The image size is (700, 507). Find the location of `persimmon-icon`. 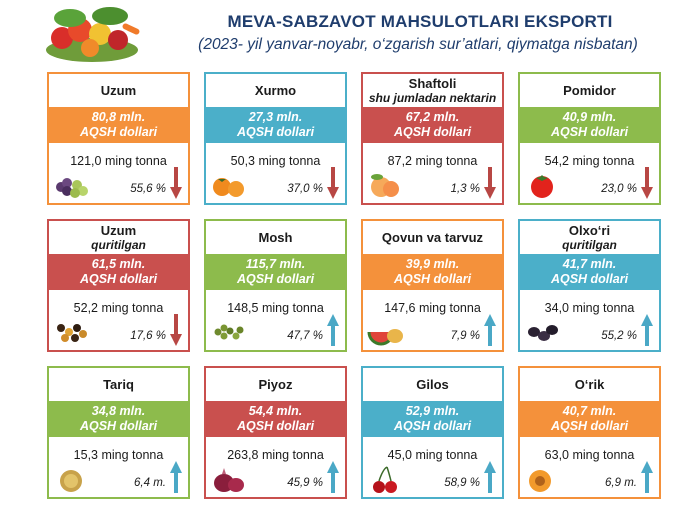

persimmon-icon is located at coordinates (228, 187).